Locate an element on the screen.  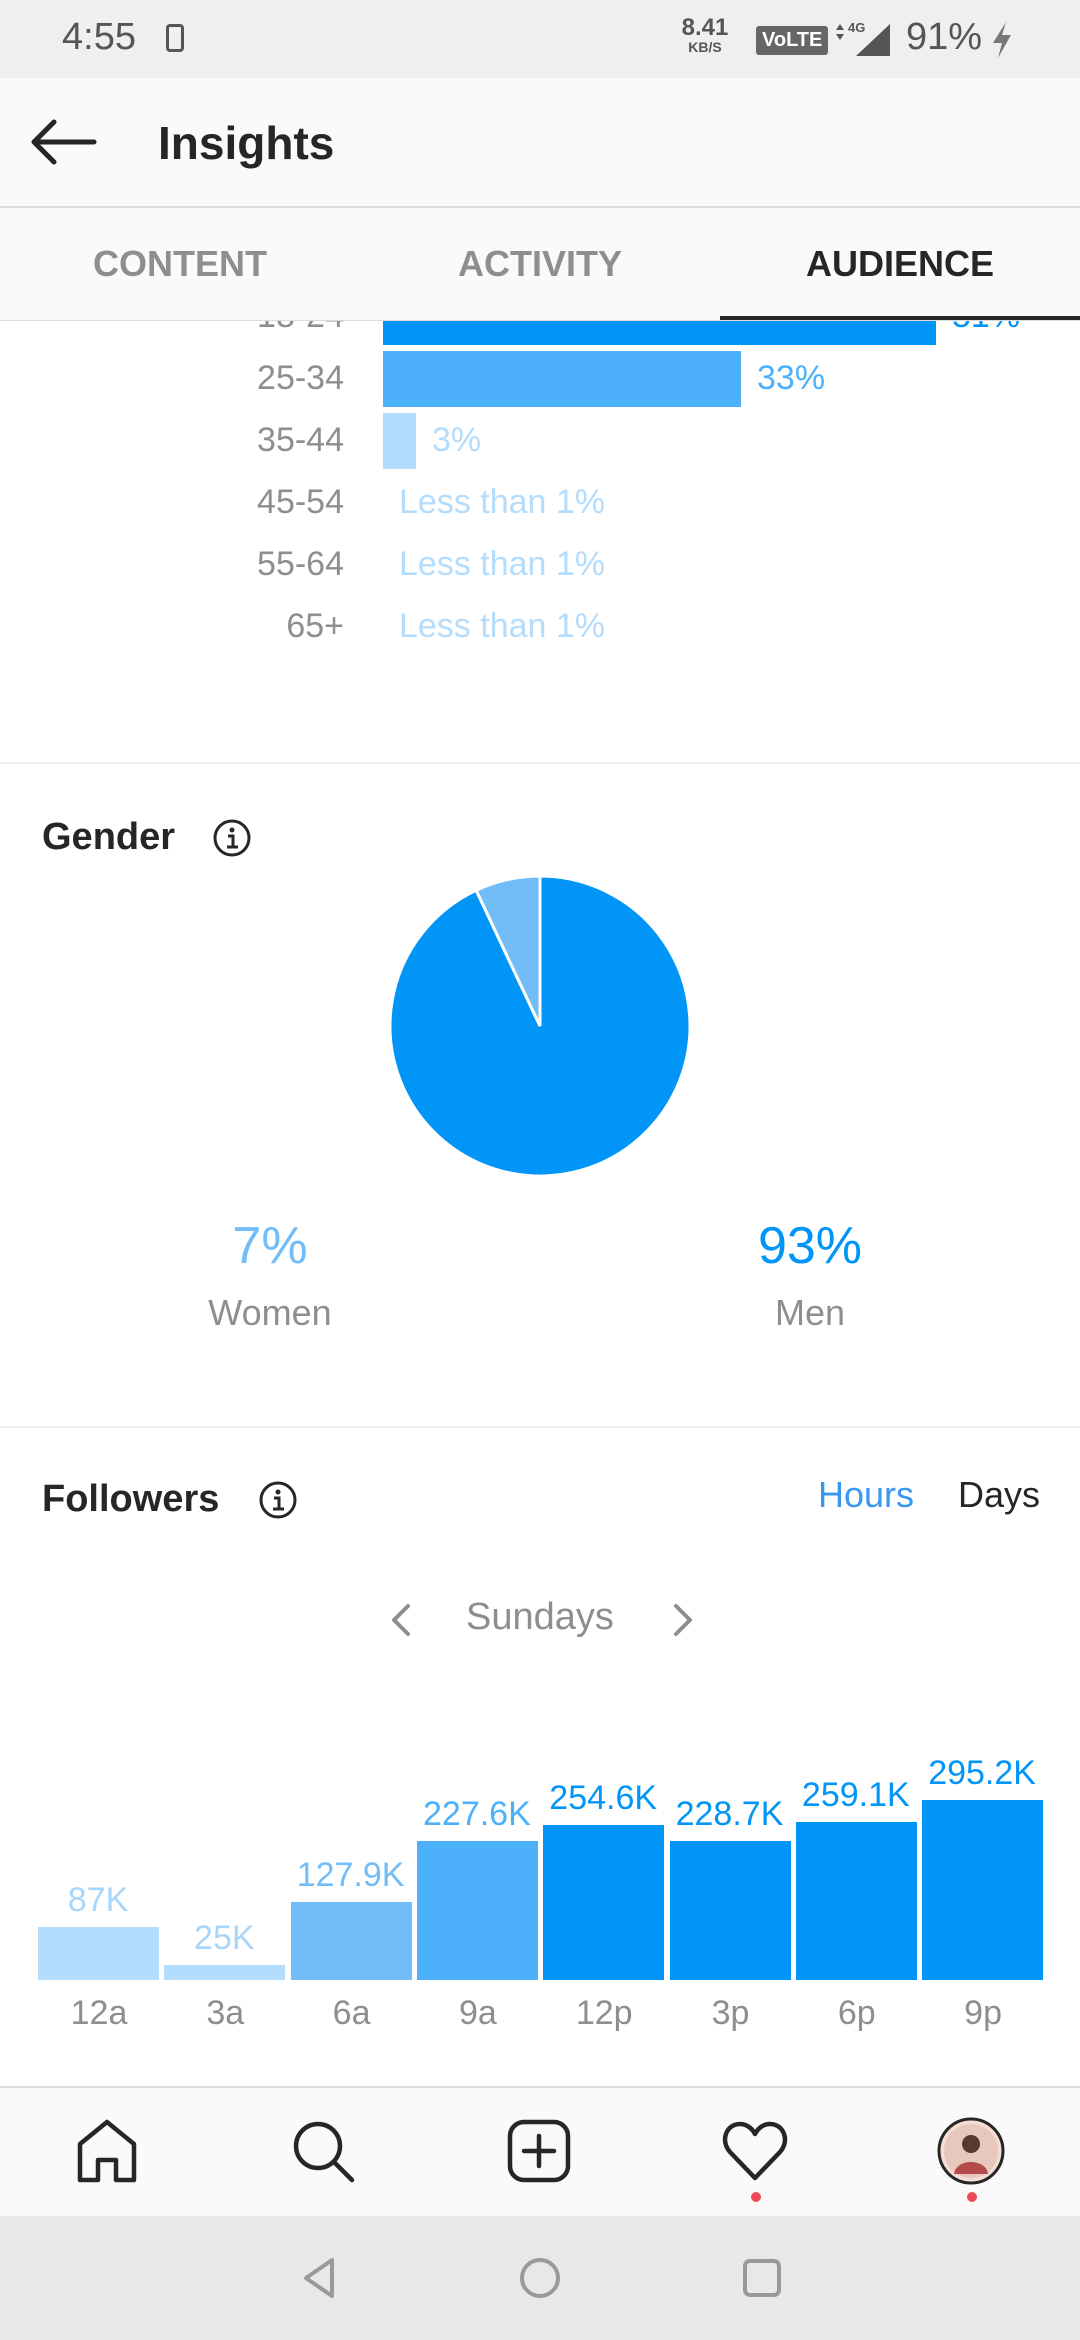
signal-icon: 4G is located at coordinates (863, 38).